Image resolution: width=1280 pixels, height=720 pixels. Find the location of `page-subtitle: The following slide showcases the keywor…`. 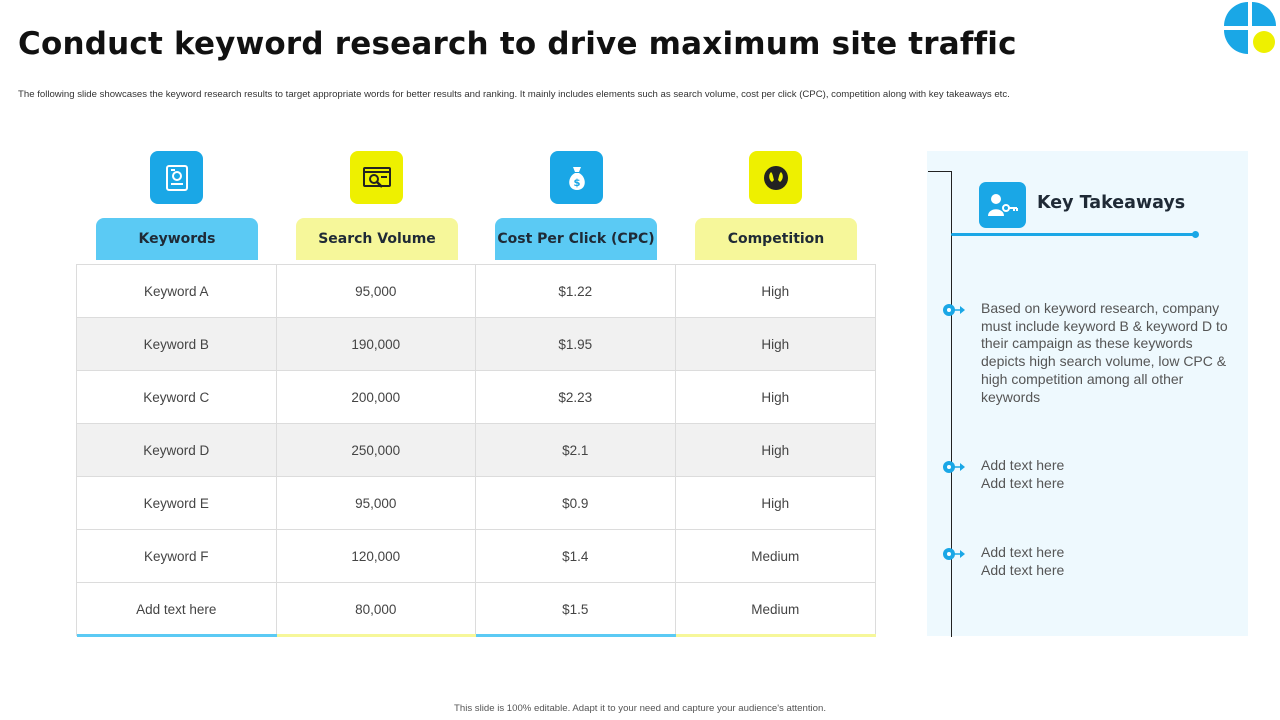

page-subtitle: The following slide showcases the keywor… is located at coordinates (514, 94).